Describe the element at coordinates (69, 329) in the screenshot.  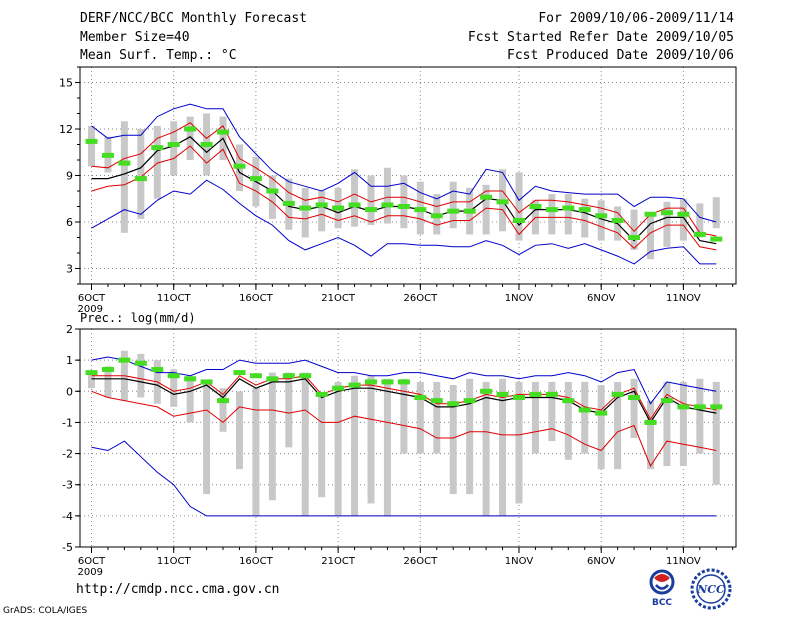
I see `precipitation-ytick-label: 2` at that location.